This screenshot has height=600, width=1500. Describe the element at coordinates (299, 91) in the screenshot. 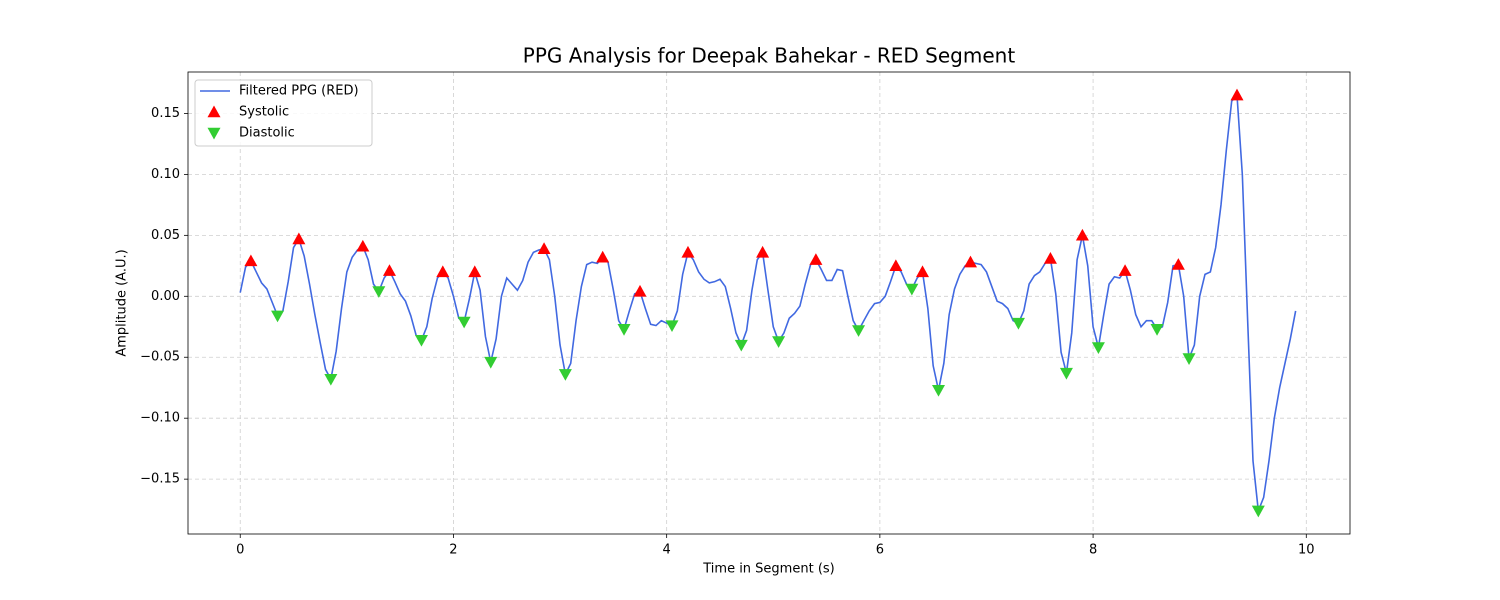

I see `legend-label: Filtered PPG (RED)` at that location.